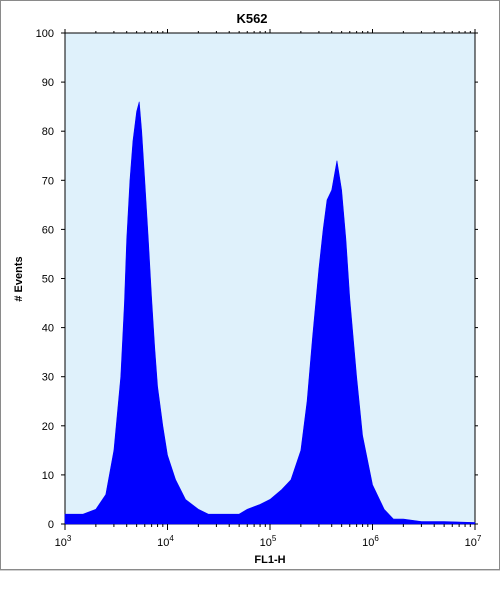 Image resolution: width=500 pixels, height=590 pixels. I want to click on y-tick-label: 50, so click(48, 280).